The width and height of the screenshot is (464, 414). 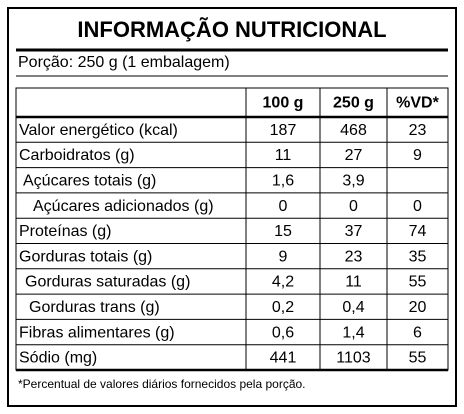 I want to click on cell-value: 3,9, so click(x=353, y=180).